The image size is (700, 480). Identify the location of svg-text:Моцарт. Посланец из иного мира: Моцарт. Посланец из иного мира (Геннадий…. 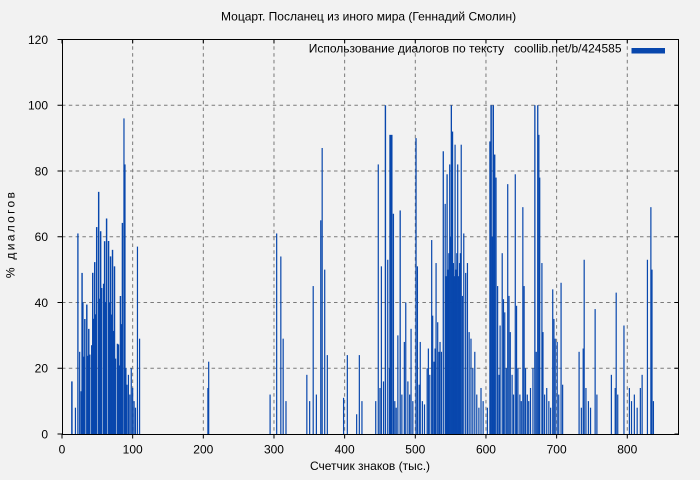
(368, 17).